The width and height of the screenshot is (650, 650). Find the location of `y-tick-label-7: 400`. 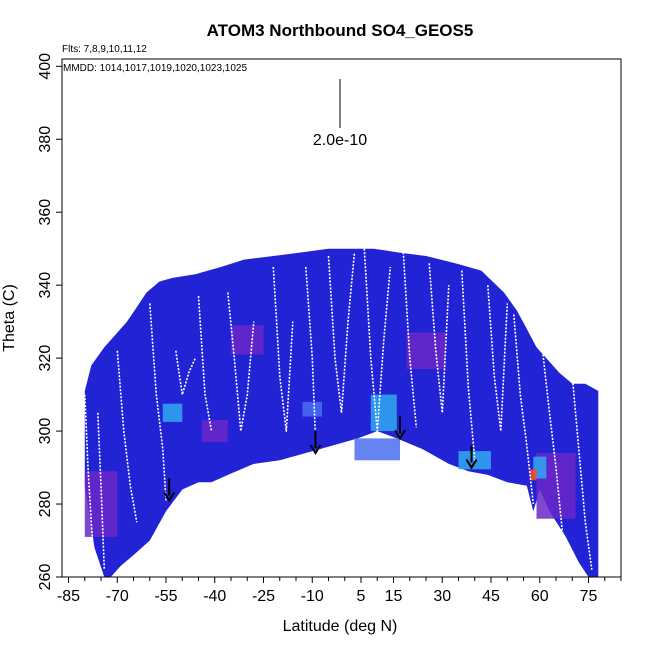

y-tick-label-7: 400 is located at coordinates (45, 66).